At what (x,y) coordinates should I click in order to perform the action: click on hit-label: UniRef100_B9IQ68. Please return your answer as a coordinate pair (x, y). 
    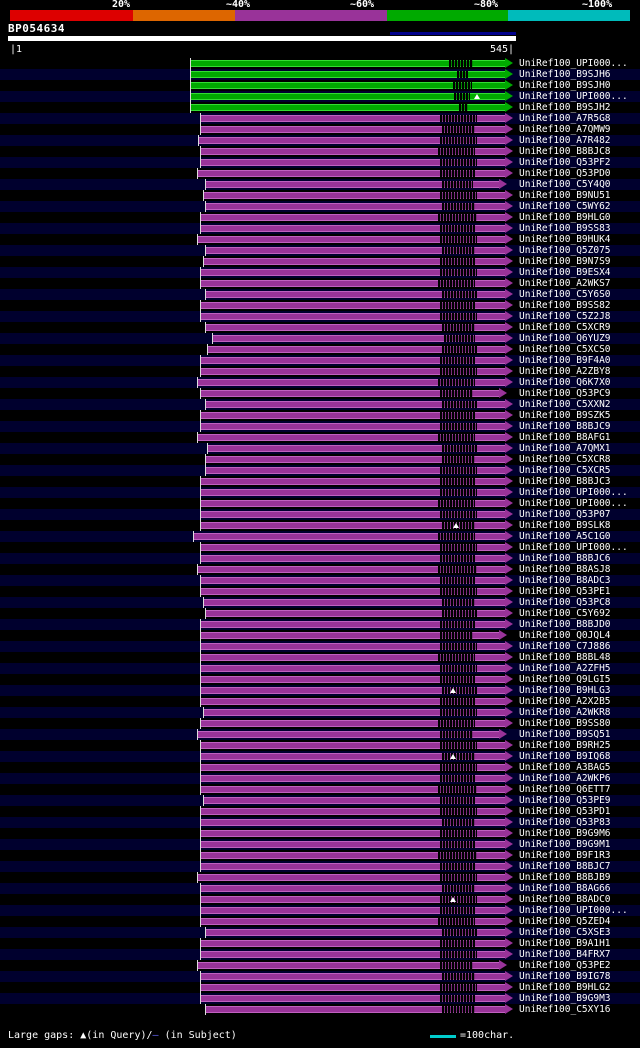
    Looking at the image, I should click on (565, 756).